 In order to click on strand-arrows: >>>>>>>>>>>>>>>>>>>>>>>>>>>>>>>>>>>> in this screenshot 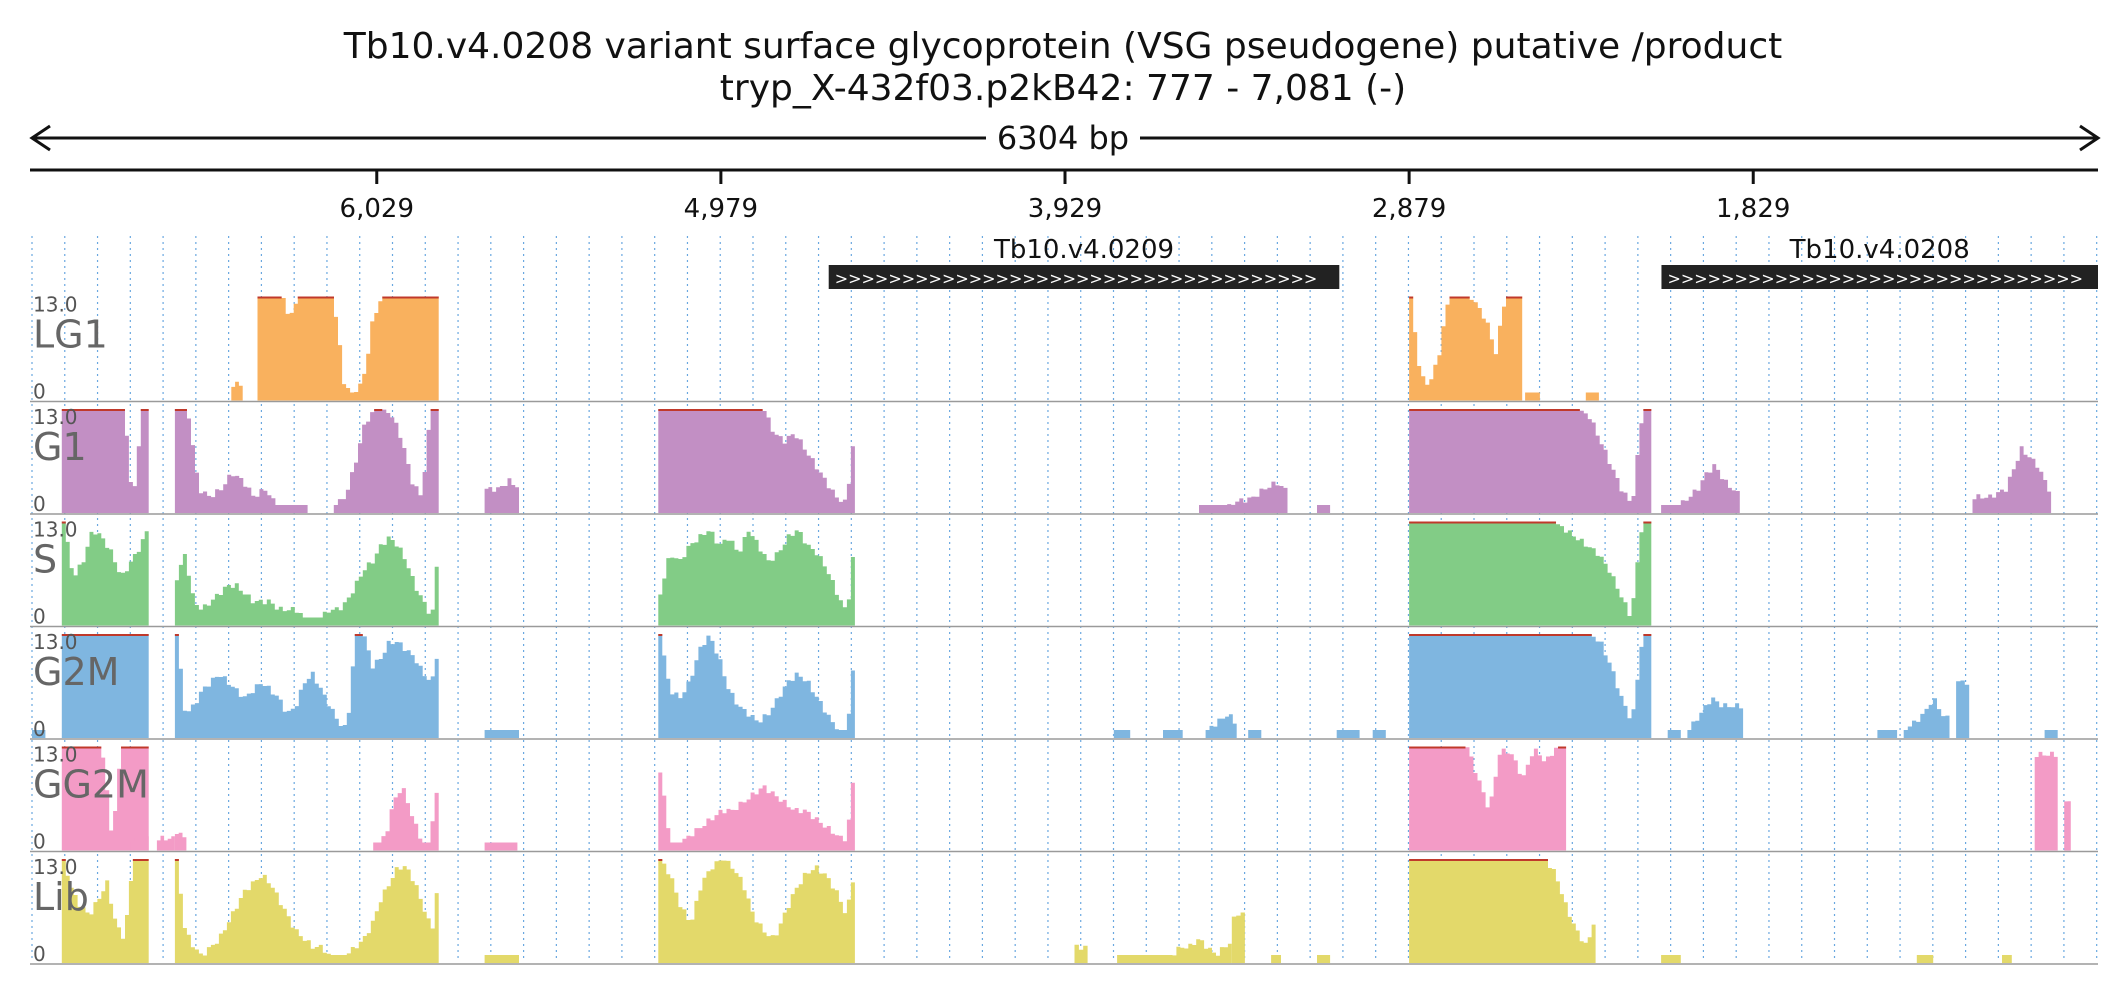, I will do `click(1076, 278)`.